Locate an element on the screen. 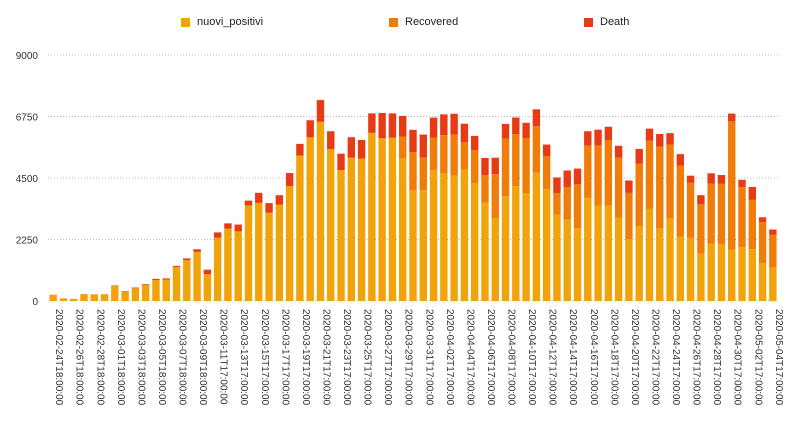 The image size is (800, 431). legend-swatch-death is located at coordinates (588, 22).